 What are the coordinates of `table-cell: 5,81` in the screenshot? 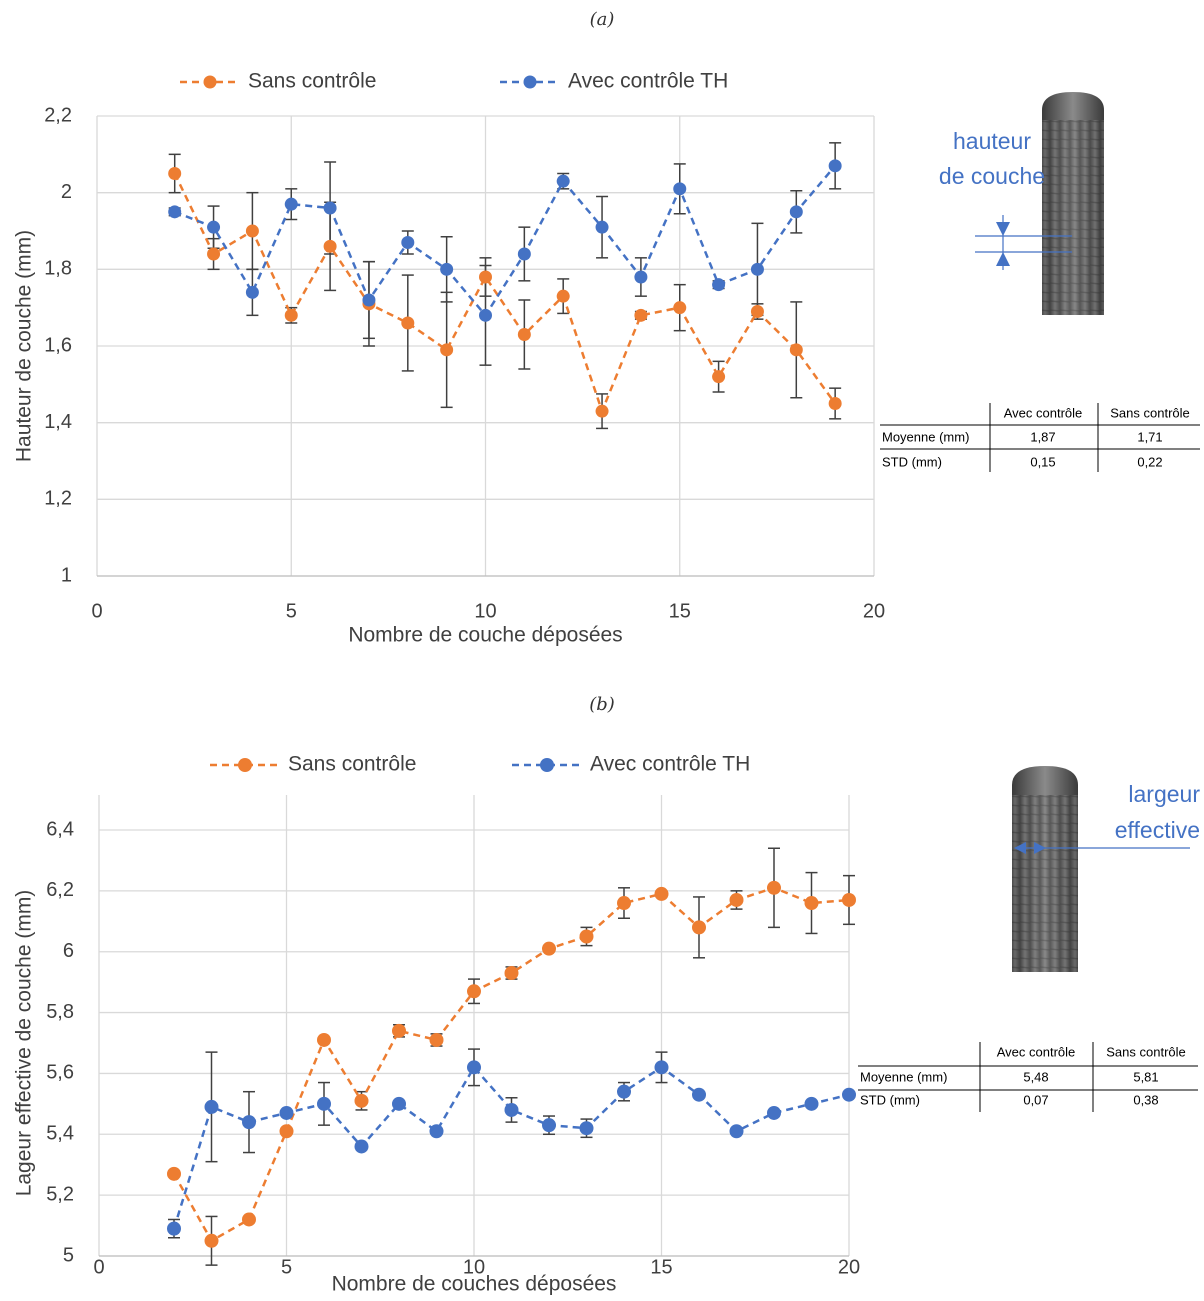 It's located at (1145, 1076).